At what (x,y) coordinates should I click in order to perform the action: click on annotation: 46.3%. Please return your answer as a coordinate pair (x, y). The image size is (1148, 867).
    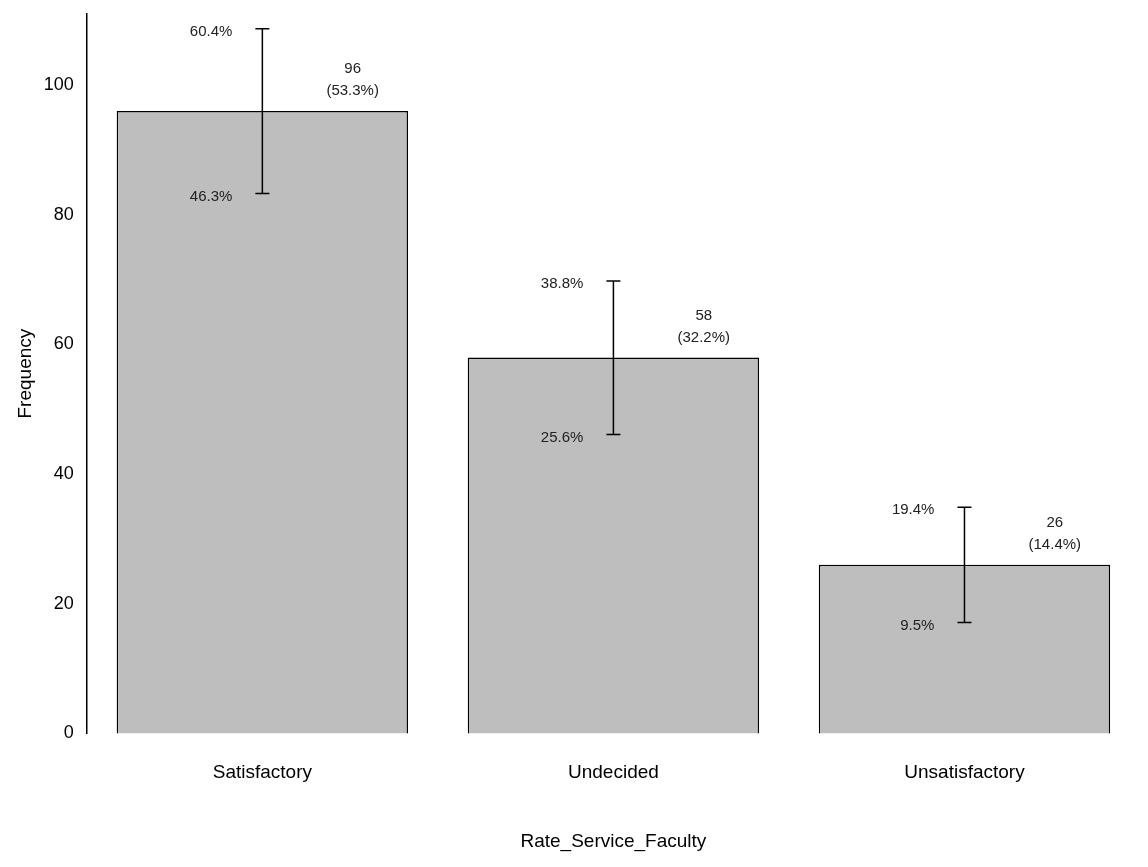
    Looking at the image, I should click on (211, 195).